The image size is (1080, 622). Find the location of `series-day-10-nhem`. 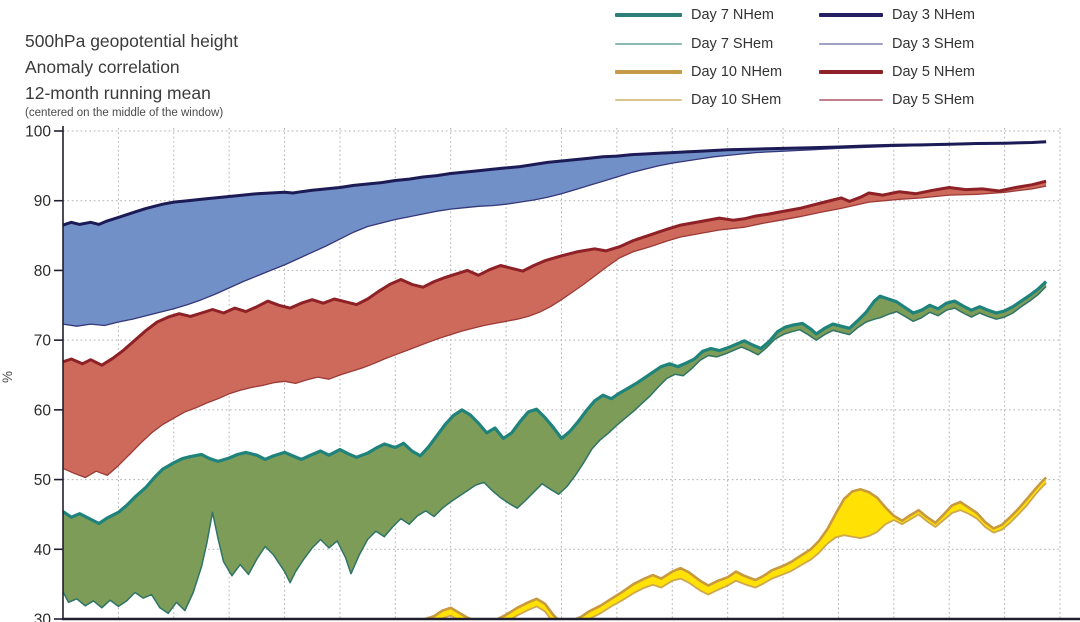

series-day-10-nhem is located at coordinates (731, 548).